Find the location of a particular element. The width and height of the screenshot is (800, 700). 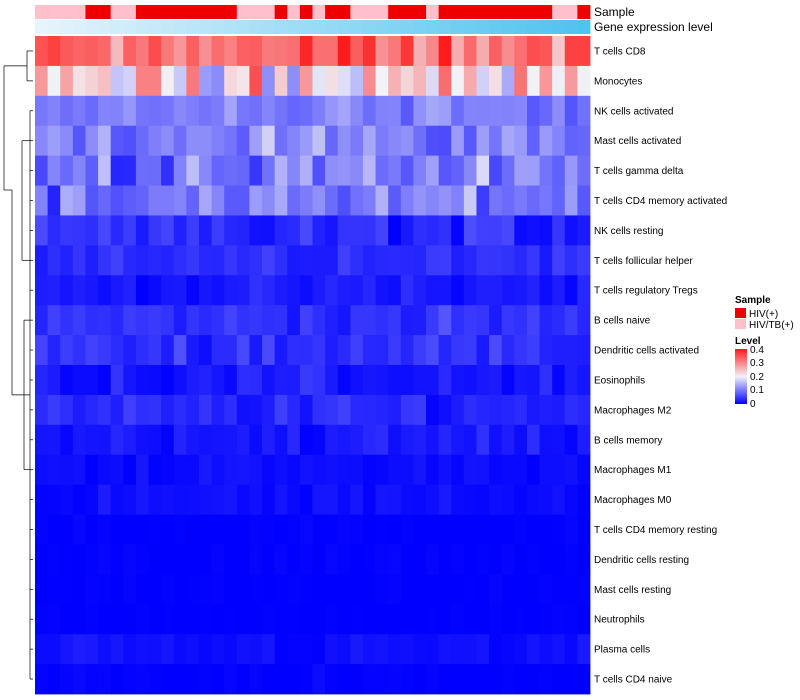

row-label: T cells CD4 memory activated is located at coordinates (660, 201).